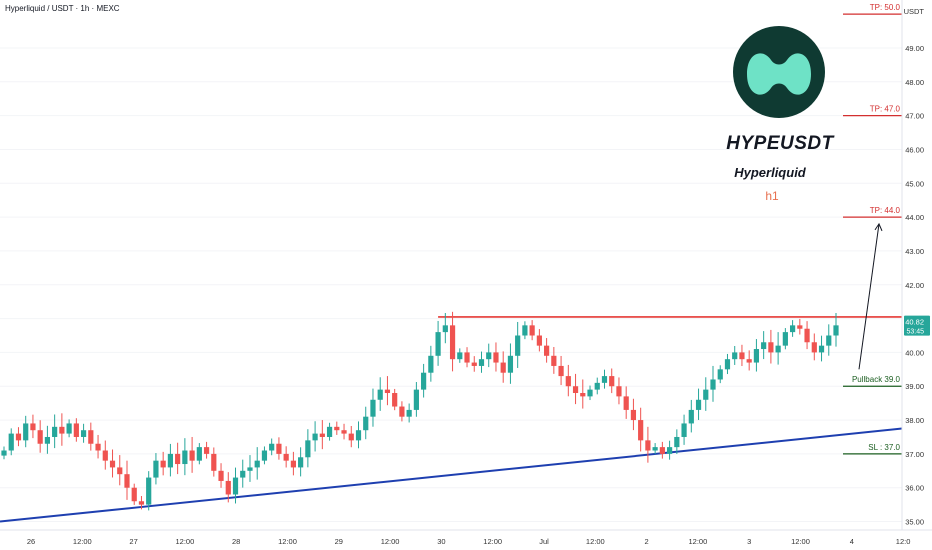 The height and width of the screenshot is (550, 932). I want to click on price-tick-label: 36.00, so click(914, 488).